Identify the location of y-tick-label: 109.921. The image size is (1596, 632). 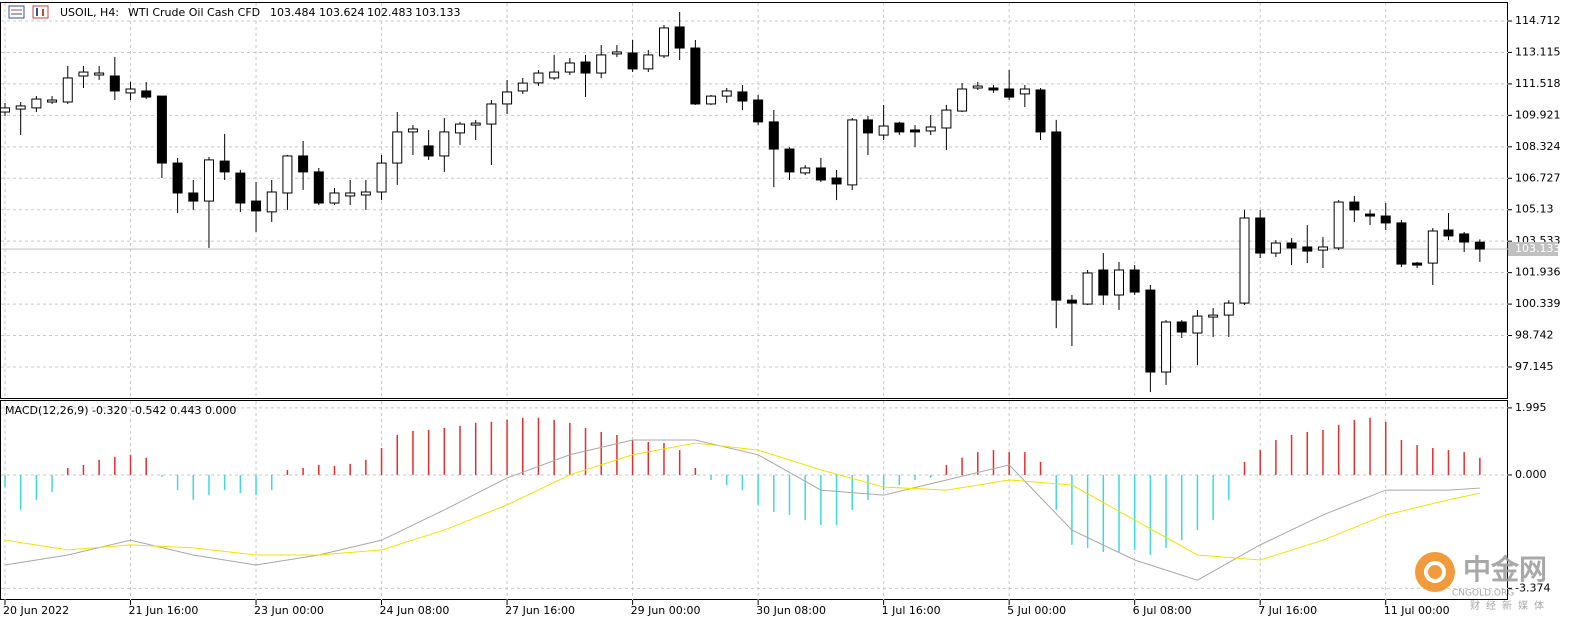
(1538, 114).